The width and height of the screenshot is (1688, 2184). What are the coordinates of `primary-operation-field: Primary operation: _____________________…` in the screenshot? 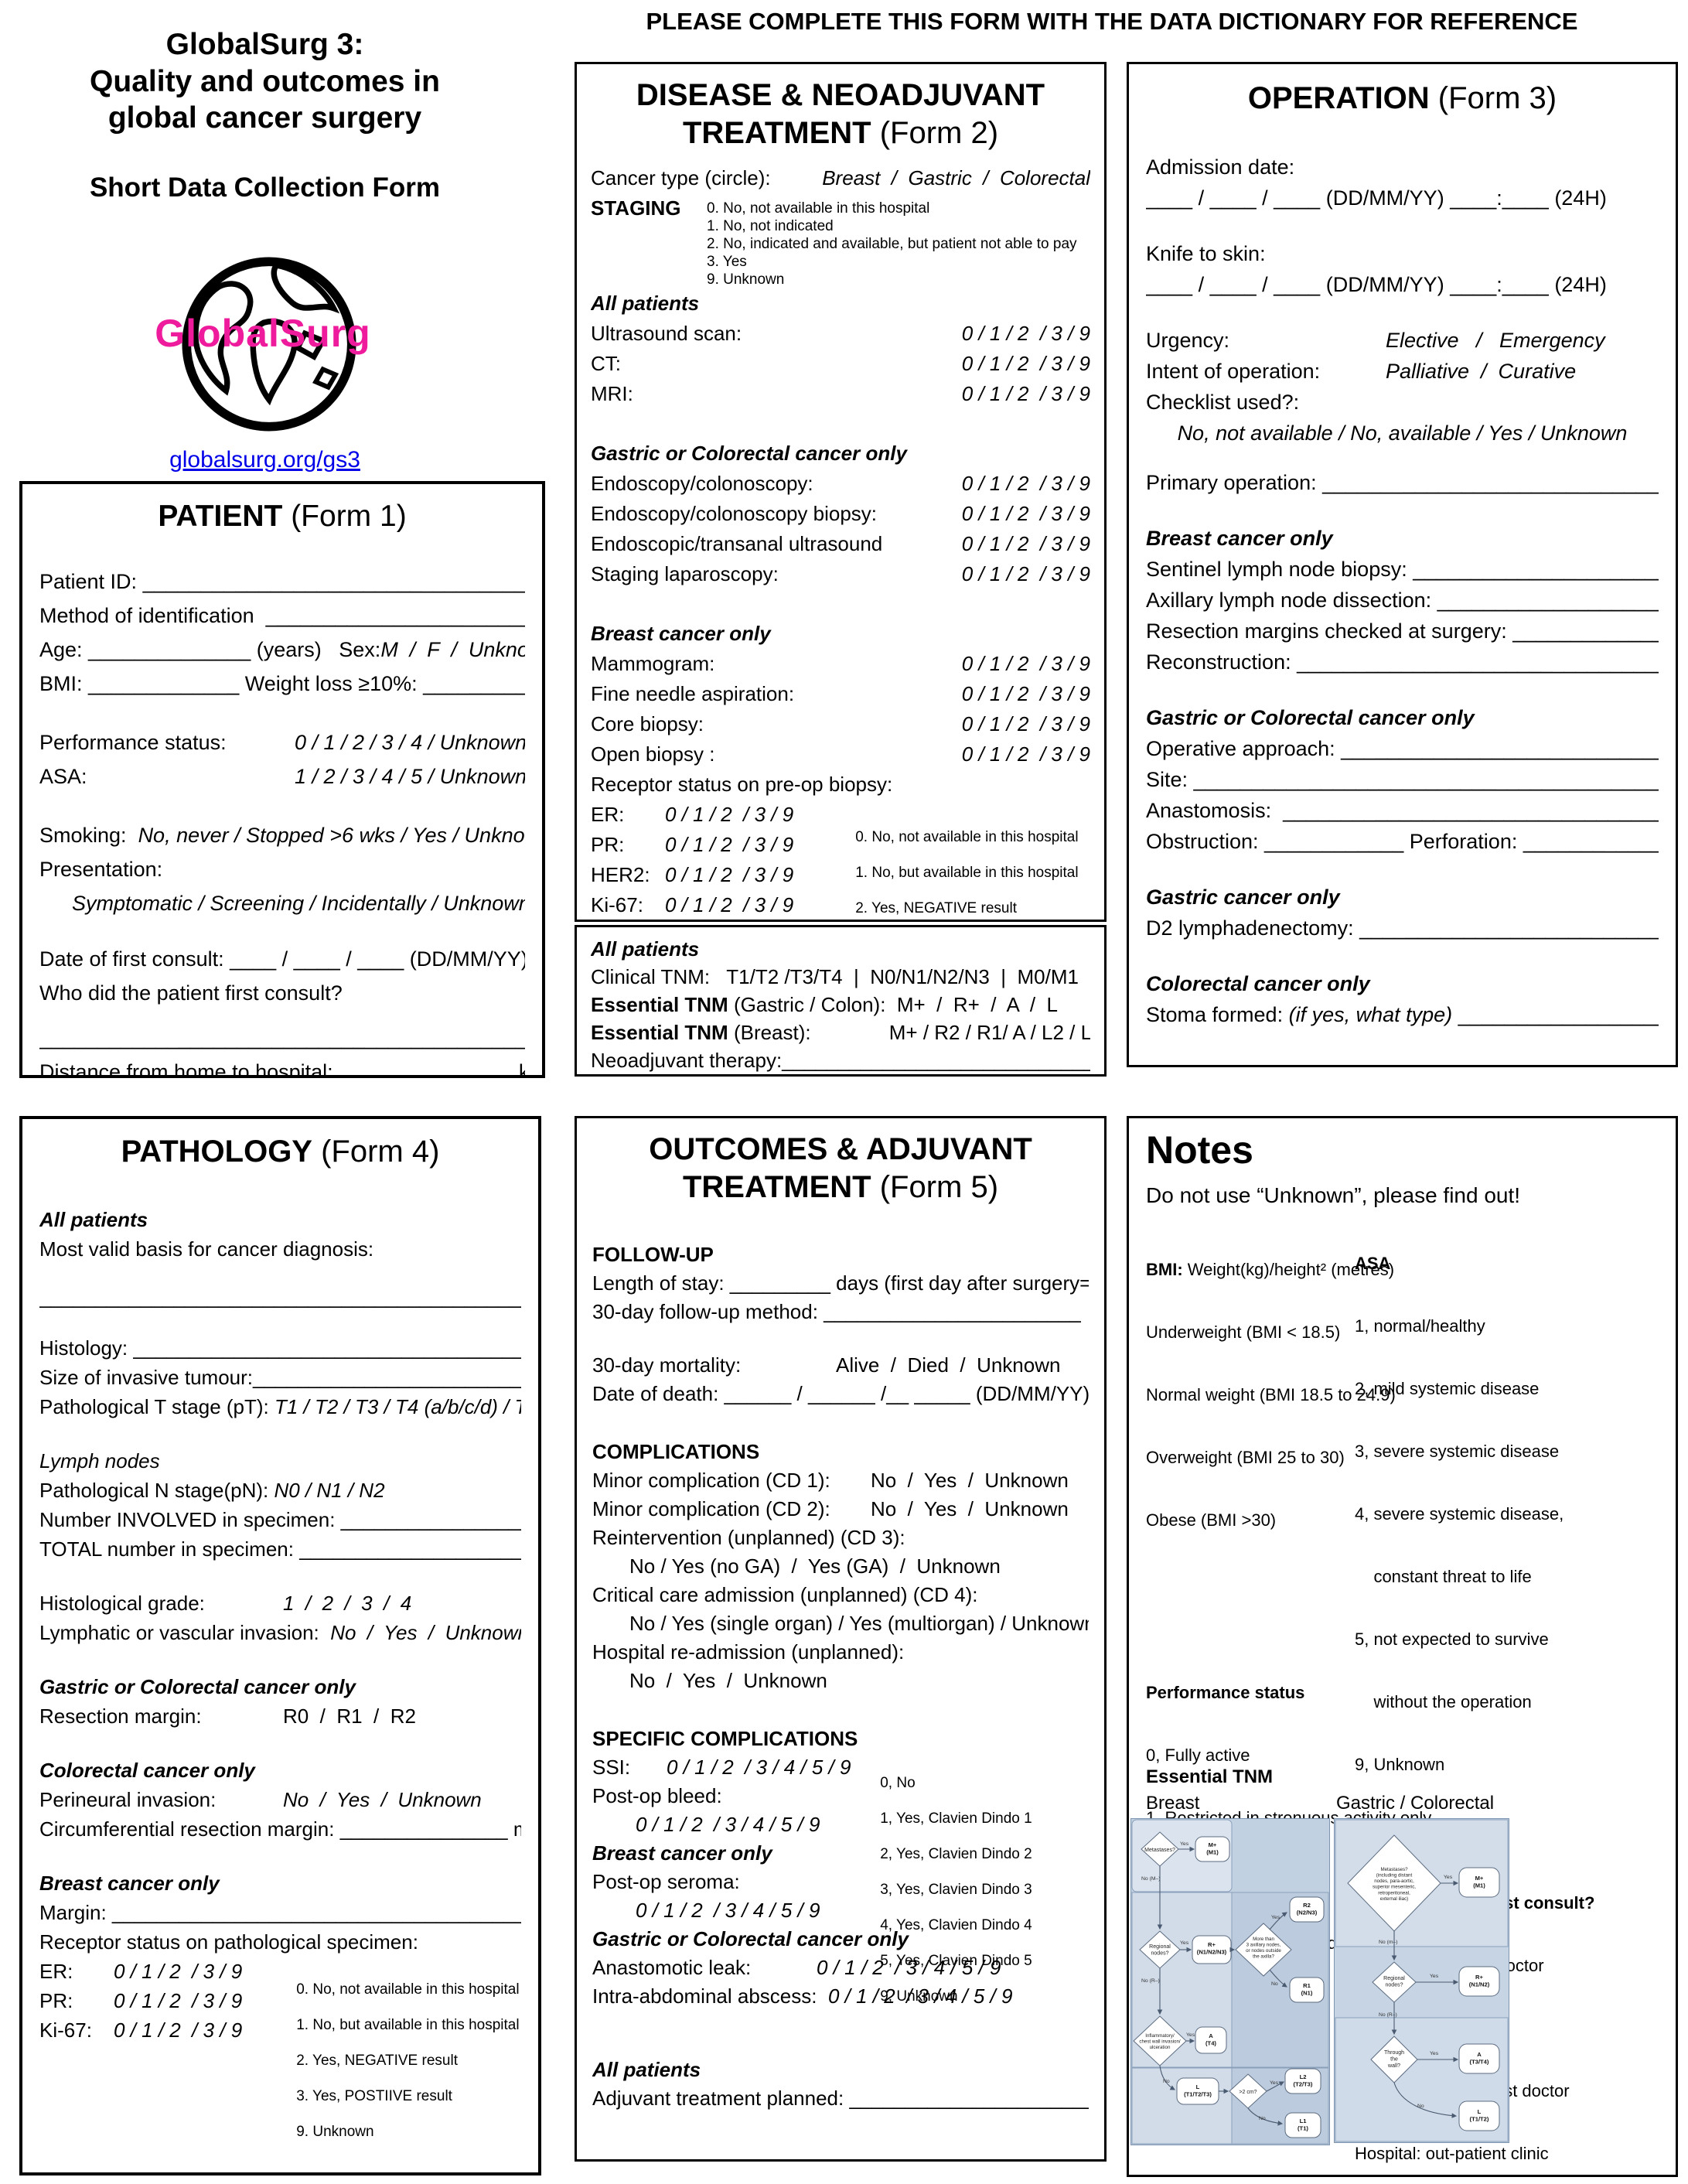 It's located at (1402, 482).